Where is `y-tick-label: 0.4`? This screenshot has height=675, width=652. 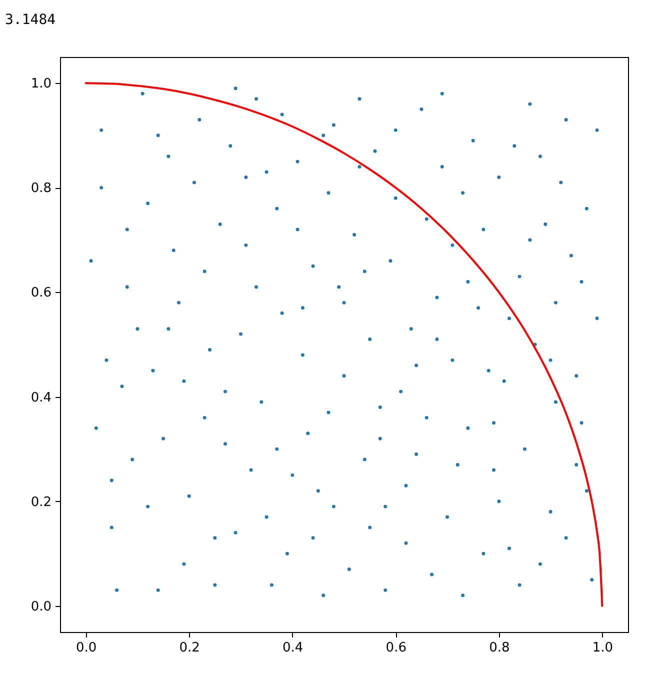
y-tick-label: 0.4 is located at coordinates (41, 398).